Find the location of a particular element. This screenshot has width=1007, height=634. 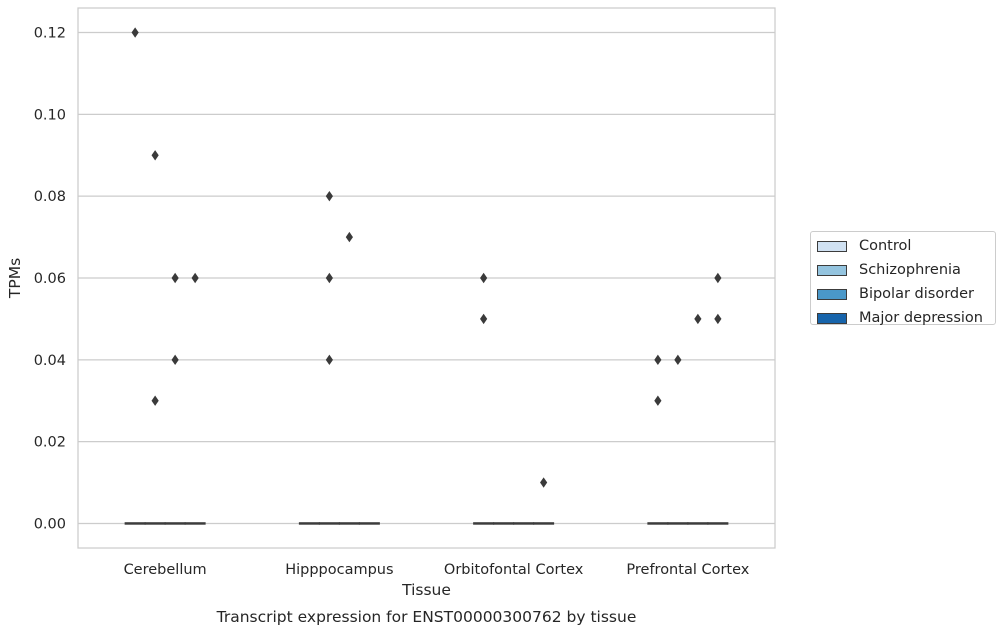

legend-item: Bipolar disorder is located at coordinates (895, 294).